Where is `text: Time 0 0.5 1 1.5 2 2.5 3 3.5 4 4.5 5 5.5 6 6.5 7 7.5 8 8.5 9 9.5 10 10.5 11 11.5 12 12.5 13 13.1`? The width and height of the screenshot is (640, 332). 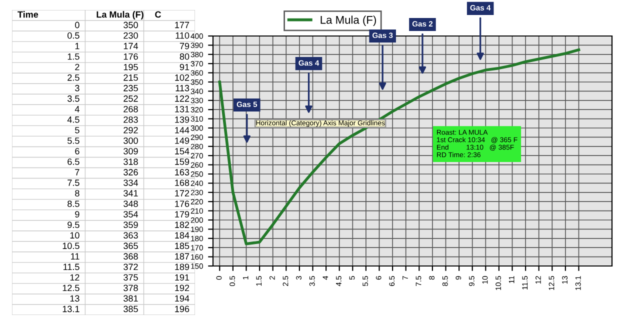
text: Time 0 0.5 1 1.5 2 2.5 3 3.5 4 4.5 5 5.5 6 6.5 7 7.5 8 8.5 9 9.5 10 10.5 11 11.5 12 12.5 13 13.1 is located at coordinates (49, 161).